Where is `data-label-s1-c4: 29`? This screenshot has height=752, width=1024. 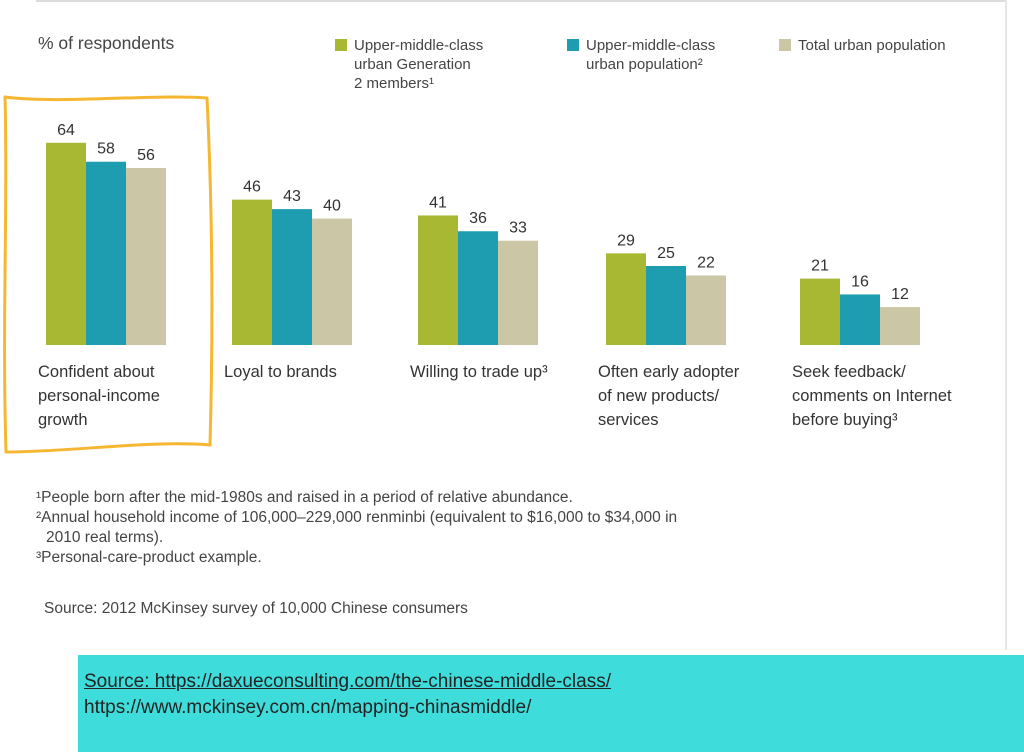
data-label-s1-c4: 29 is located at coordinates (626, 240).